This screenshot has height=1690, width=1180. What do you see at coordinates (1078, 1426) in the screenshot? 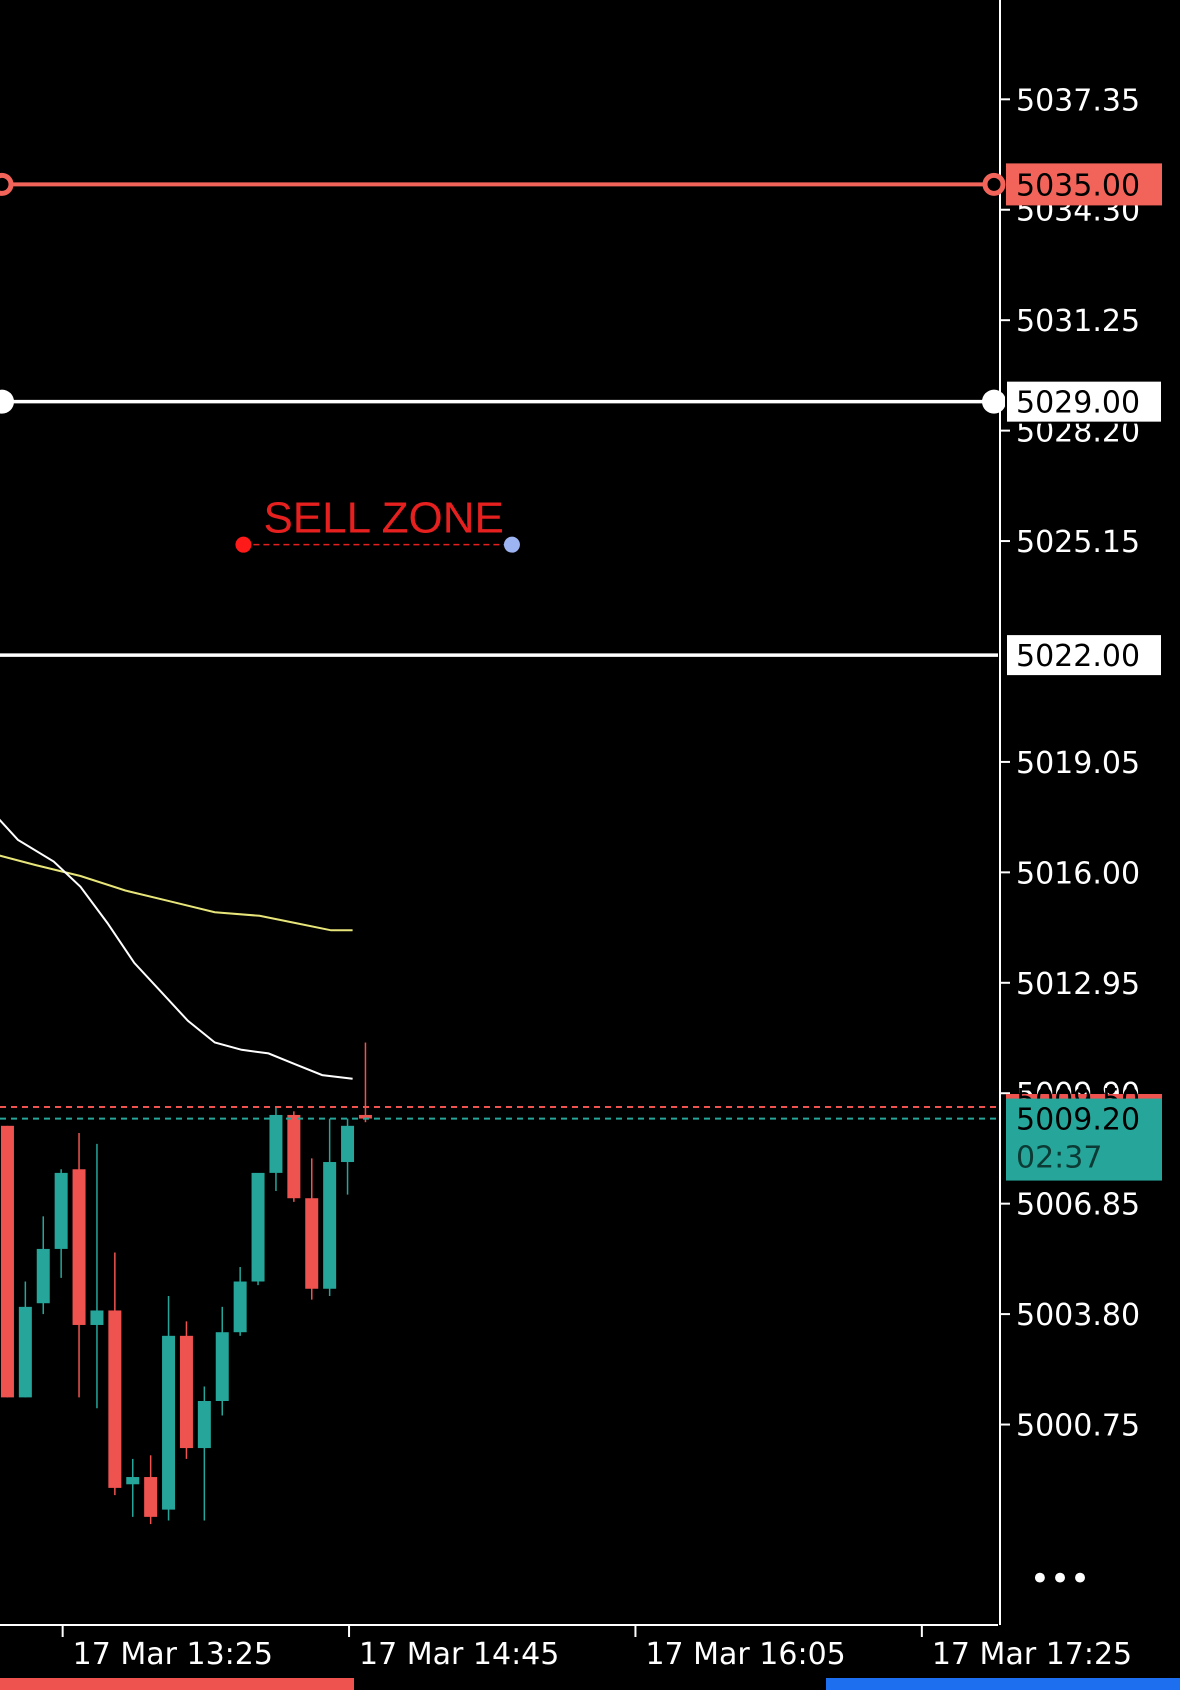
I see `y-axis-tick-label: 5000.75` at bounding box center [1078, 1426].